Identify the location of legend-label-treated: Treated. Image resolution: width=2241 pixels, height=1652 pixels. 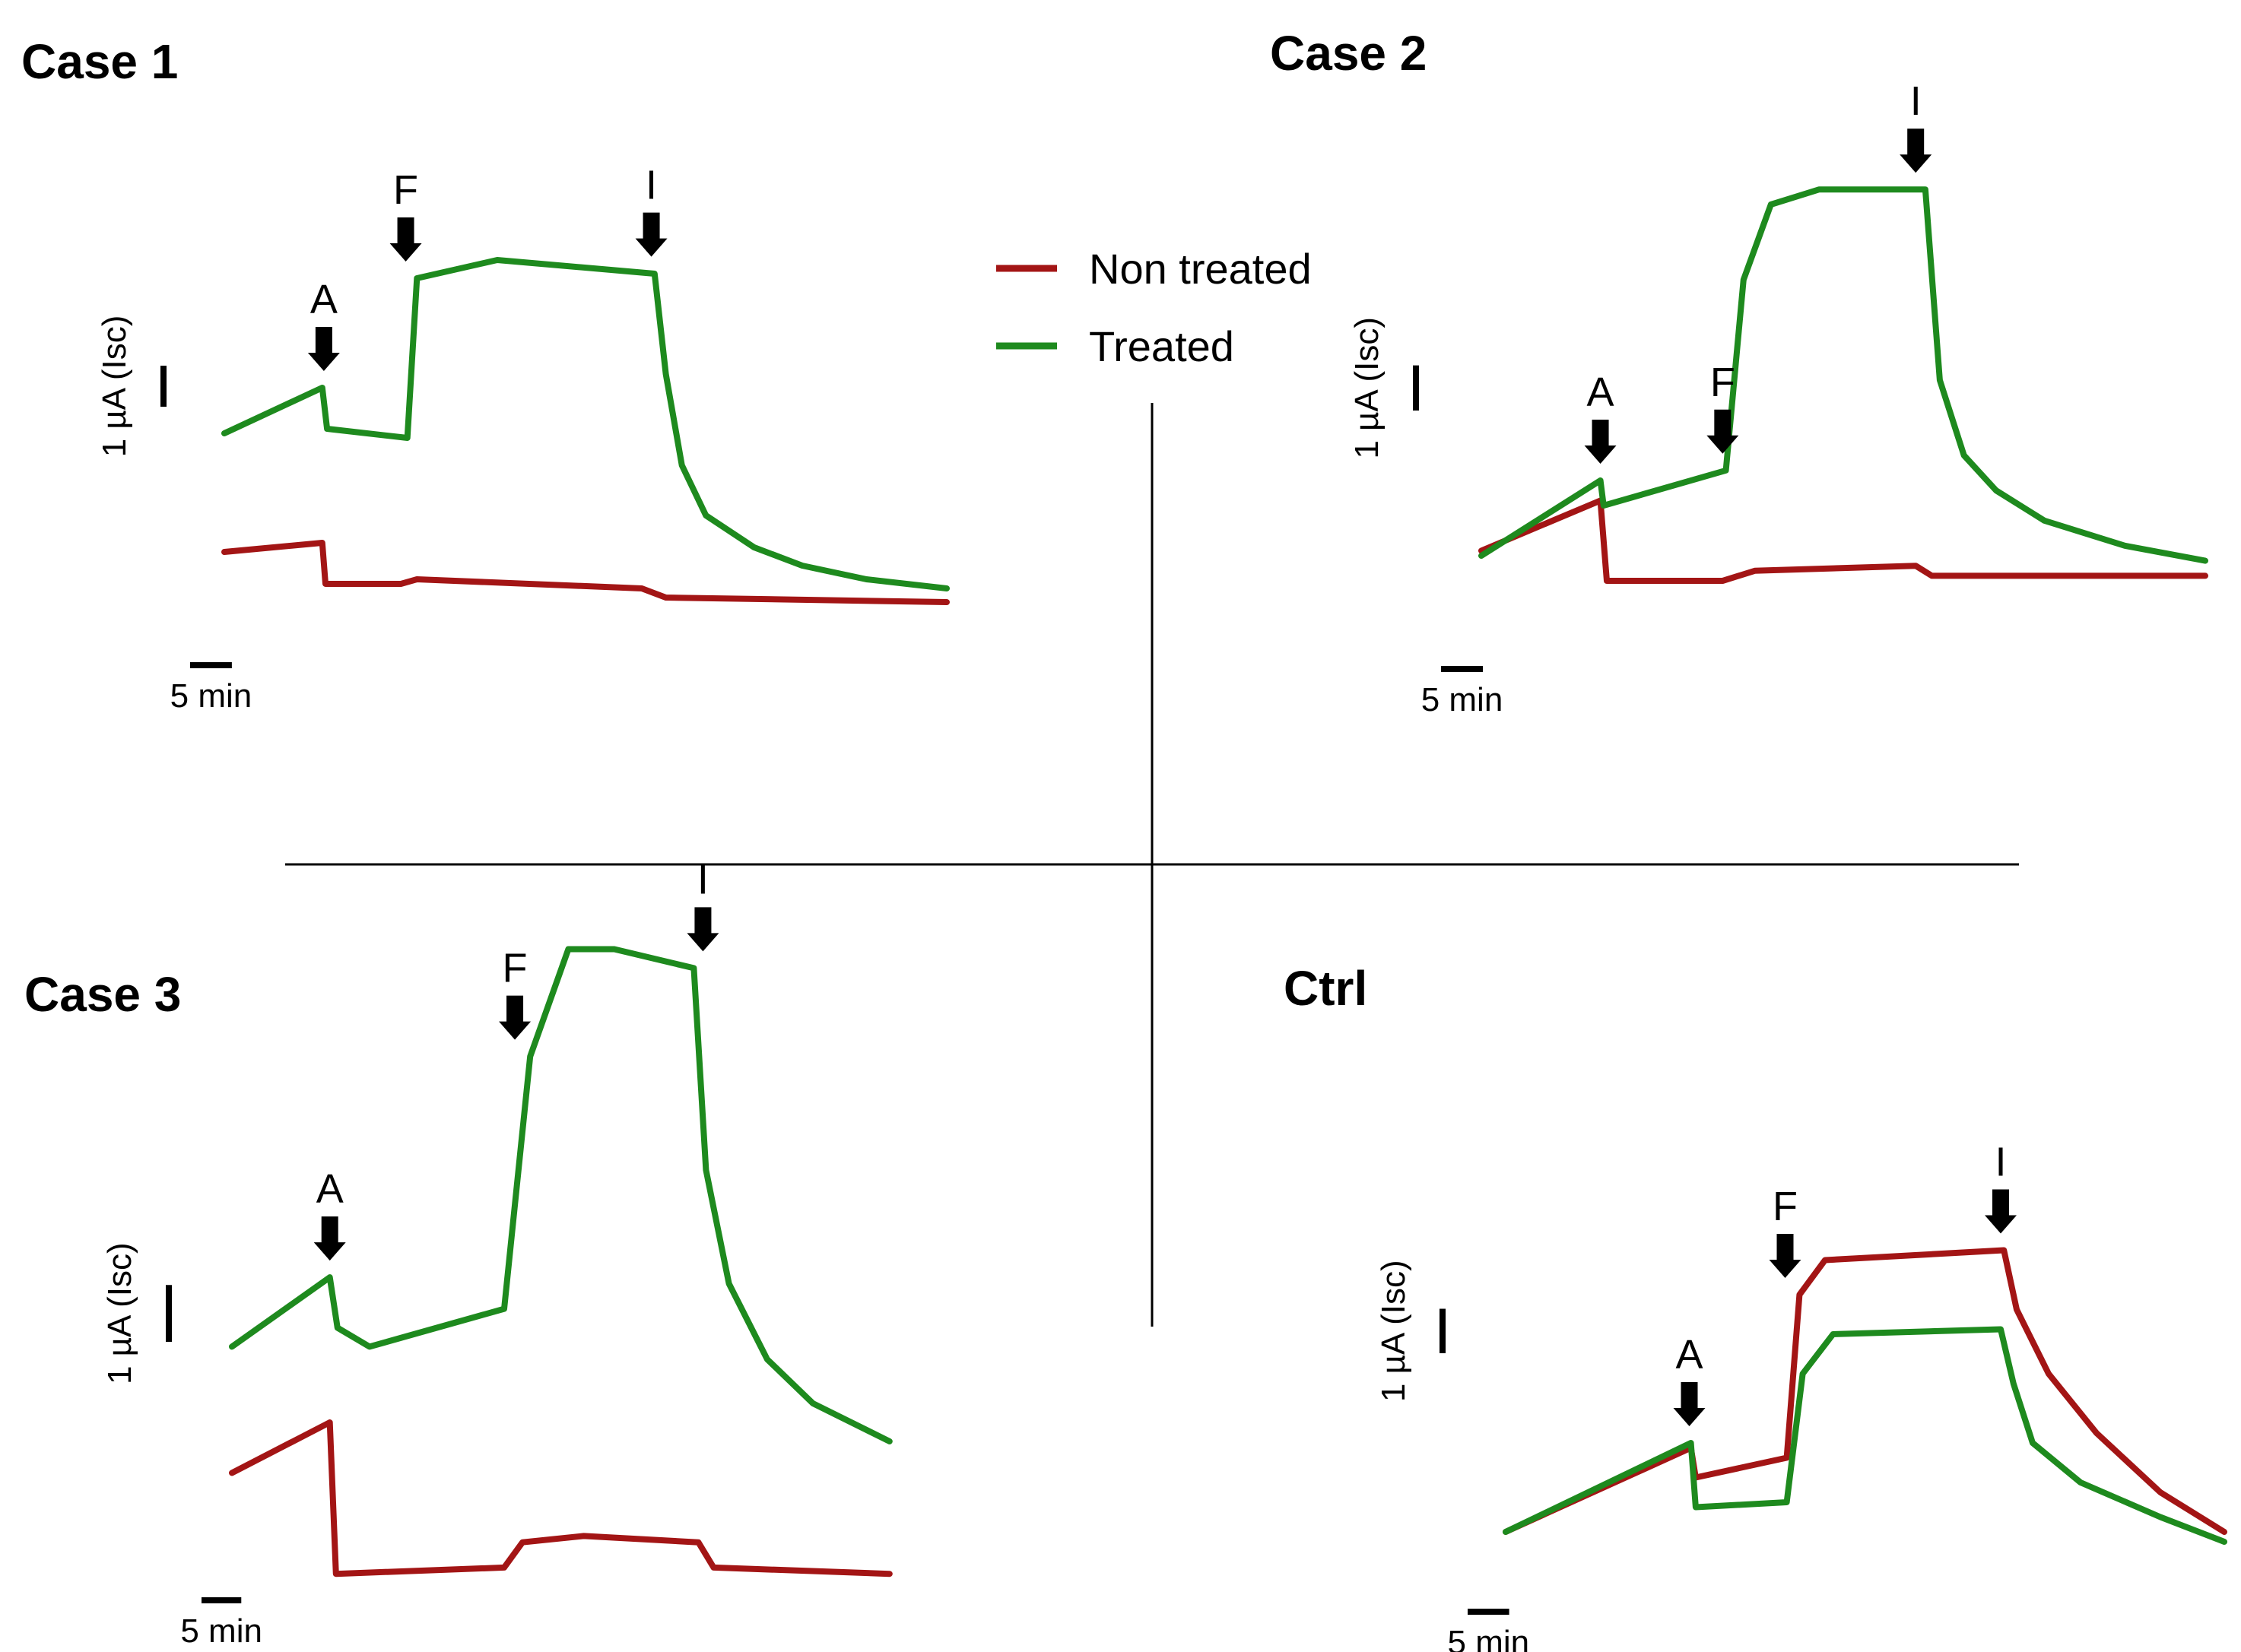
(1161, 346).